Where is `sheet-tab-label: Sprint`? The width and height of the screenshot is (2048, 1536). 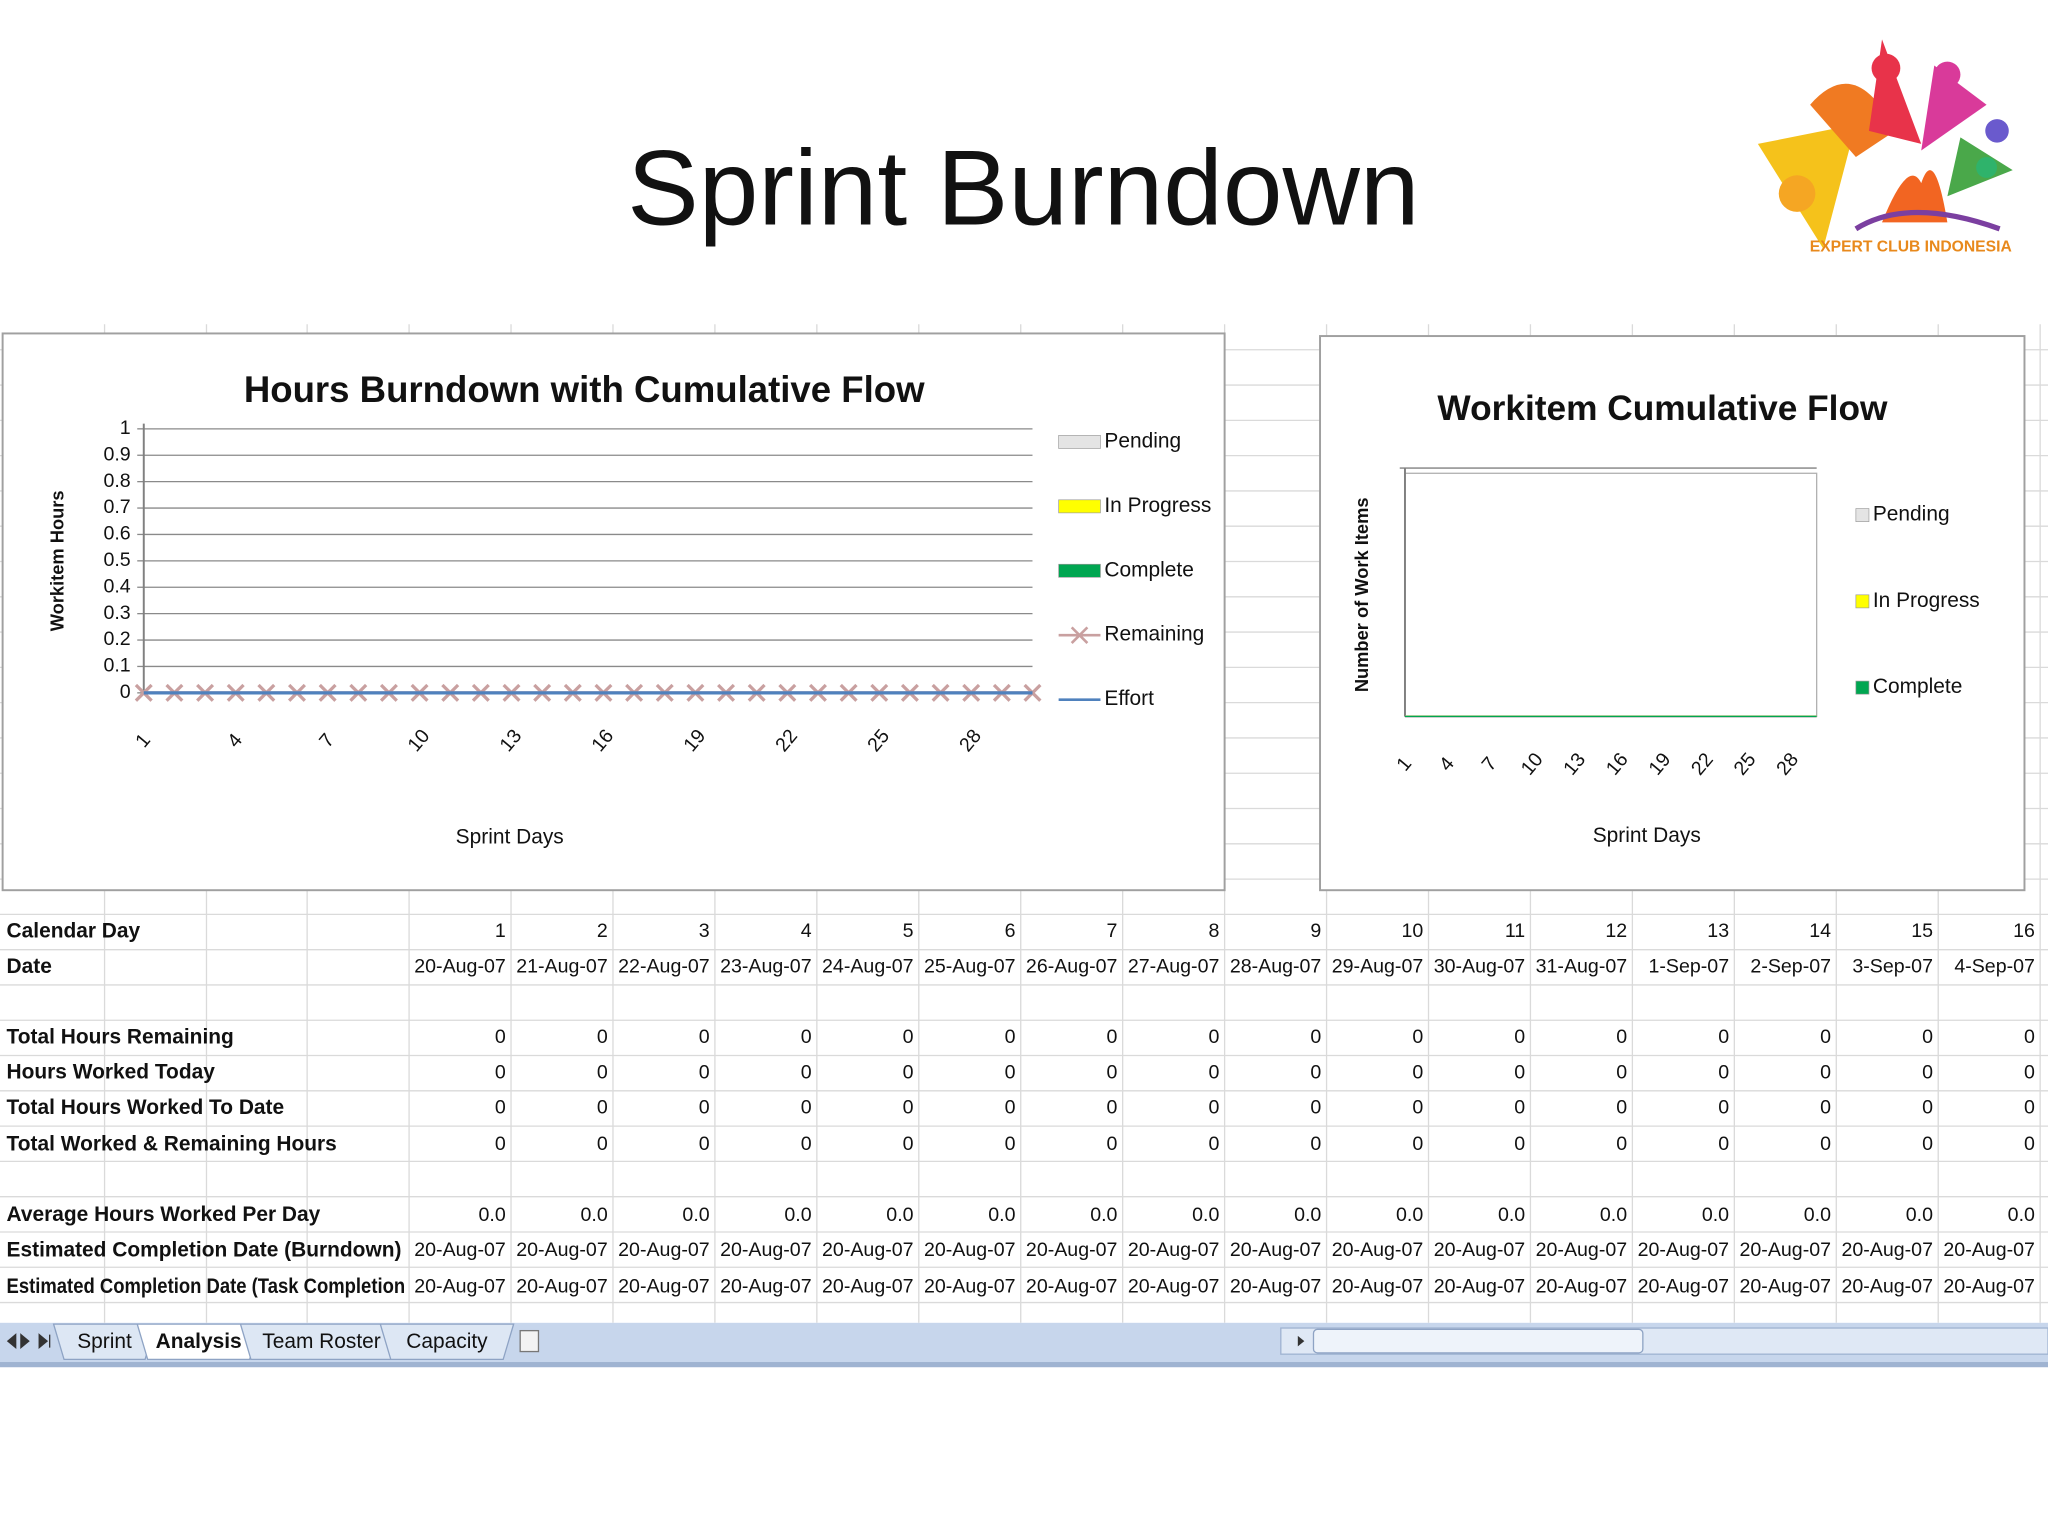
sheet-tab-label: Sprint is located at coordinates (104, 1341).